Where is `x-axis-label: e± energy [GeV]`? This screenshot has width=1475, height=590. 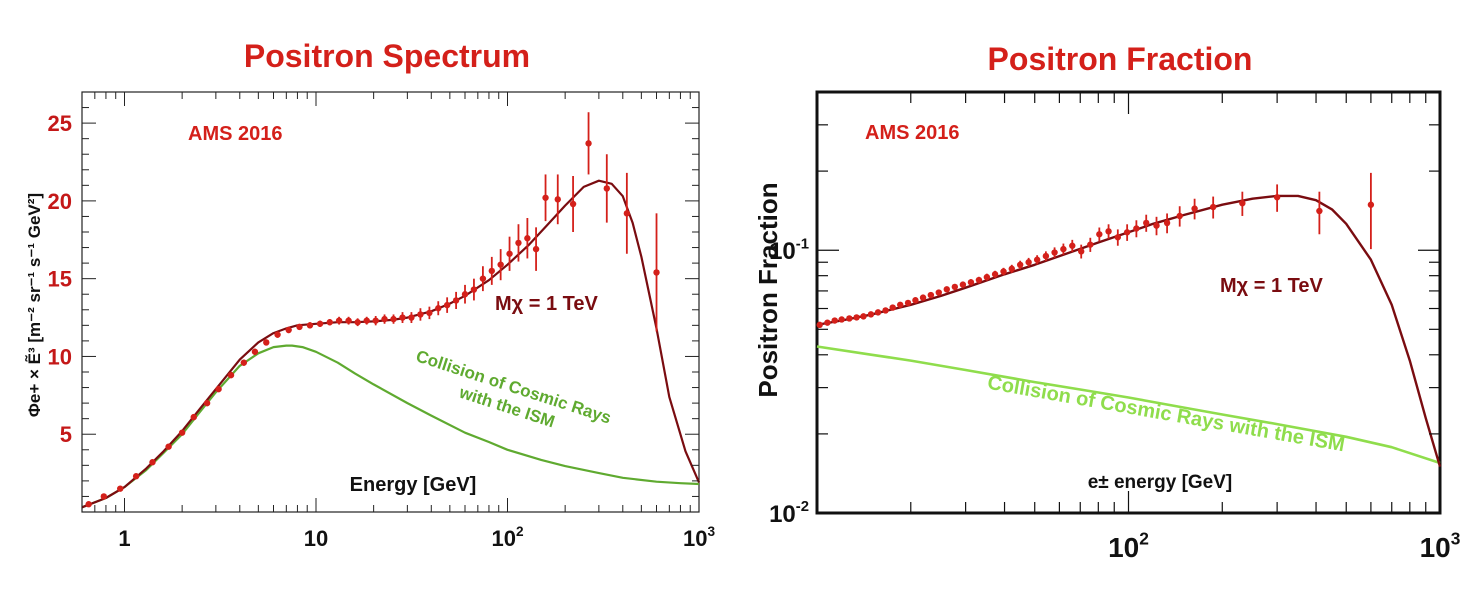 x-axis-label: e± energy [GeV] is located at coordinates (1160, 482).